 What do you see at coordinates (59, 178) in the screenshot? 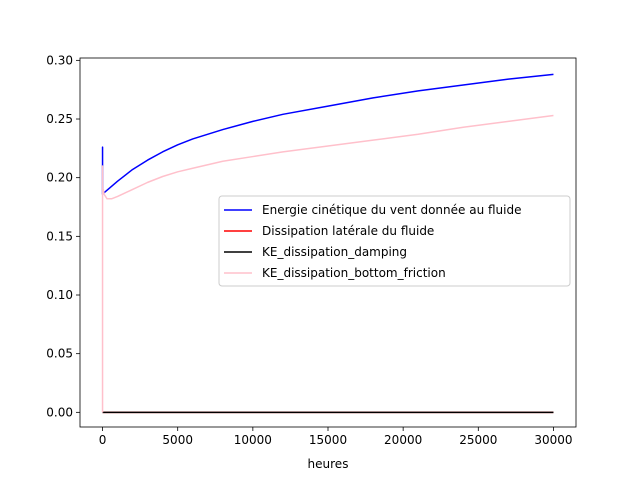
I see `y-tick-label: 0.20` at bounding box center [59, 178].